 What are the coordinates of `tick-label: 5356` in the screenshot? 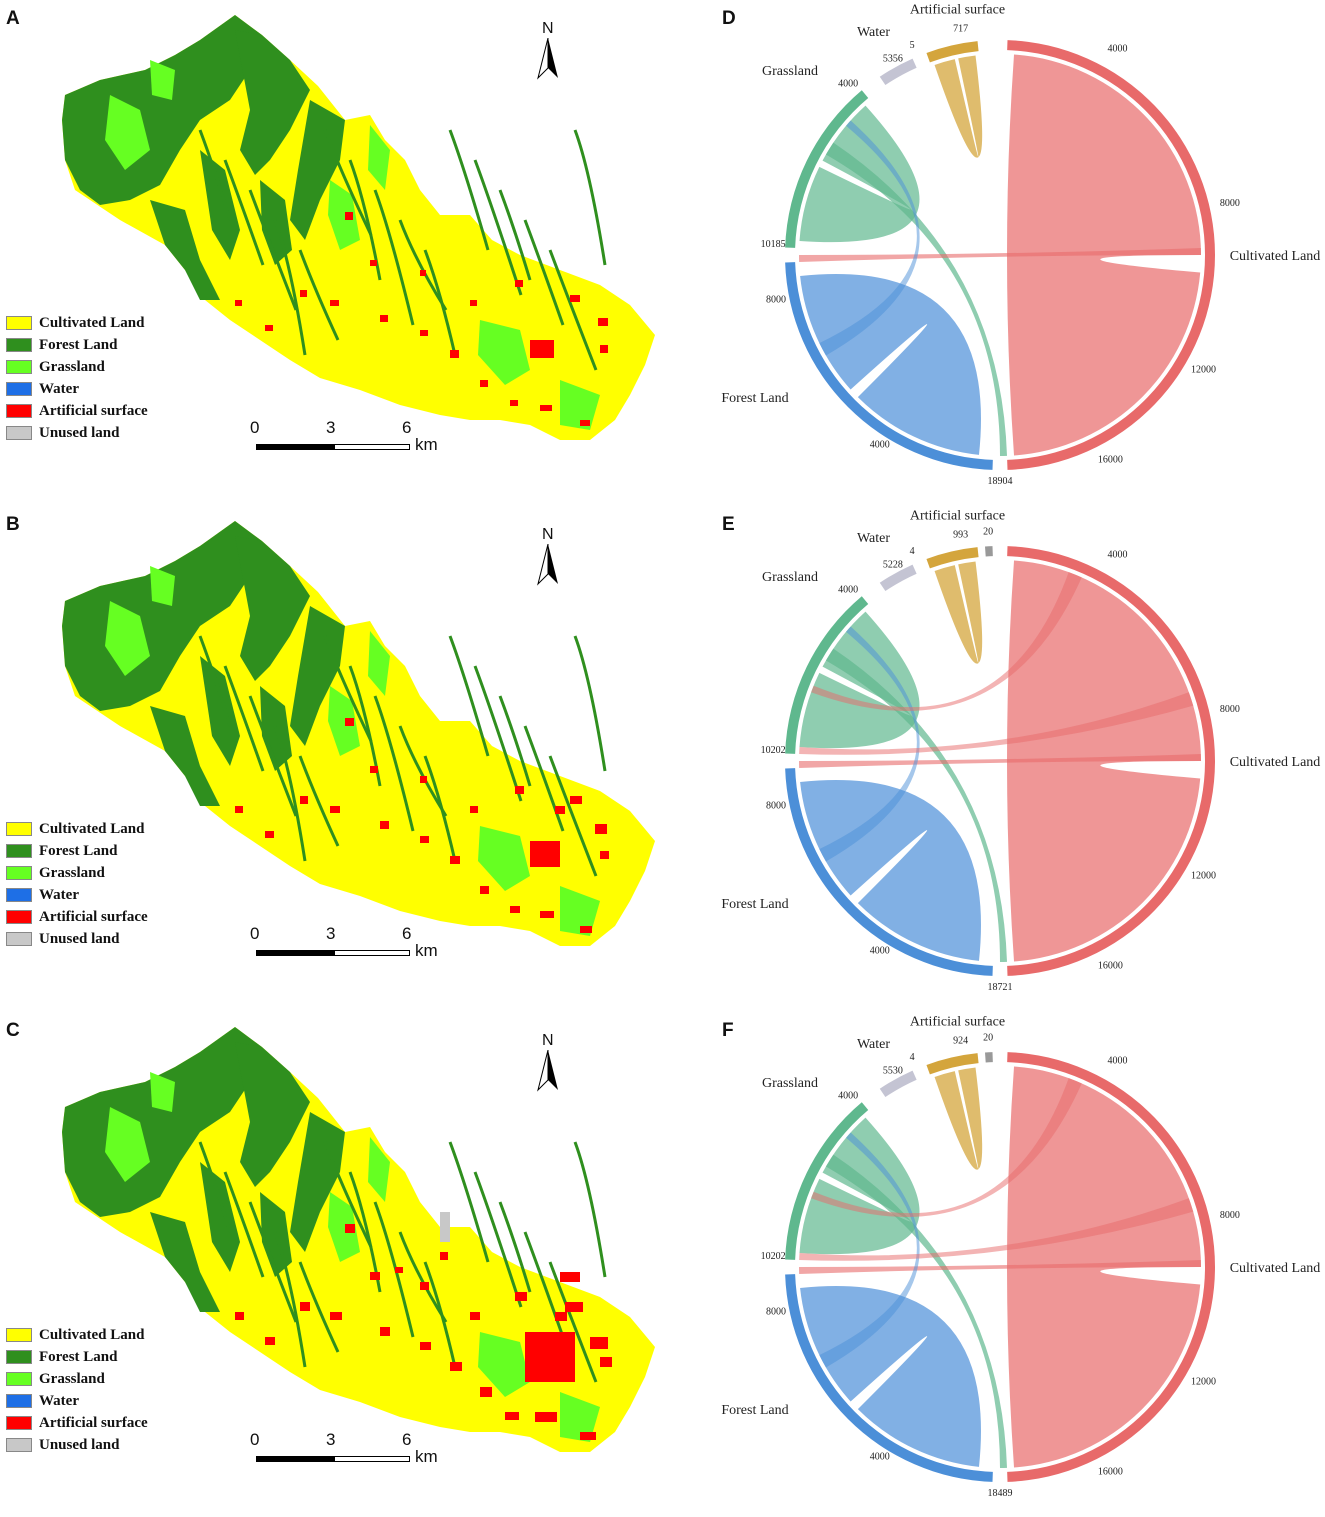 It's located at (893, 59).